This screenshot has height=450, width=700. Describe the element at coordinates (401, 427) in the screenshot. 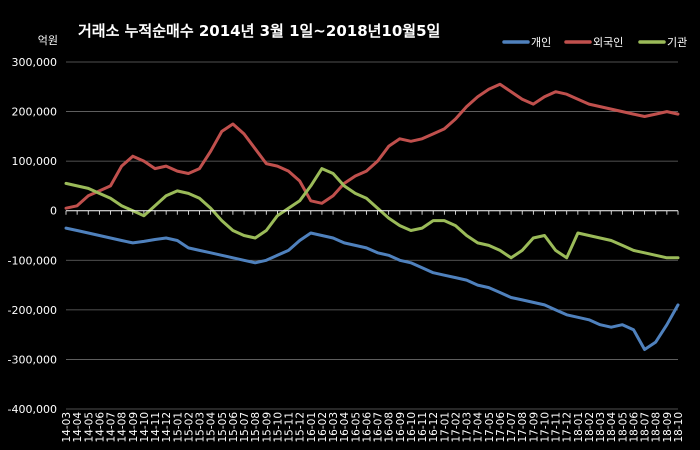

I see `x-tick-label: 16-09` at that location.